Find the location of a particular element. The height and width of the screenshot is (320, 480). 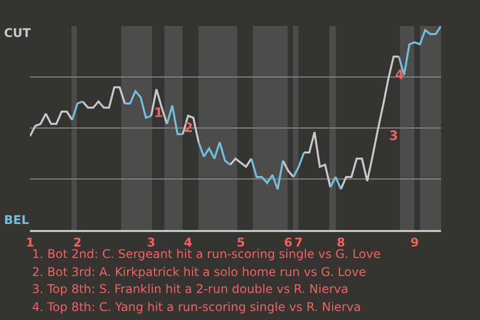

x-tick-label: 8 is located at coordinates (341, 242).